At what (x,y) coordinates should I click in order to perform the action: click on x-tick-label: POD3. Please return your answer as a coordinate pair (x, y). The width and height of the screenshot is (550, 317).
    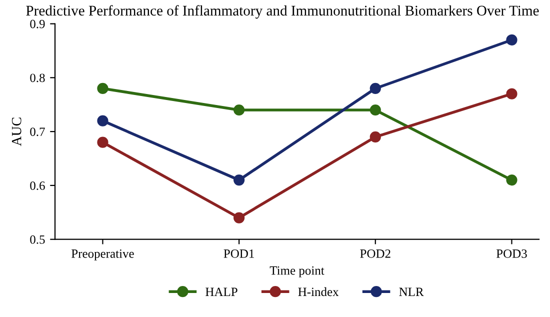
    Looking at the image, I should click on (511, 253).